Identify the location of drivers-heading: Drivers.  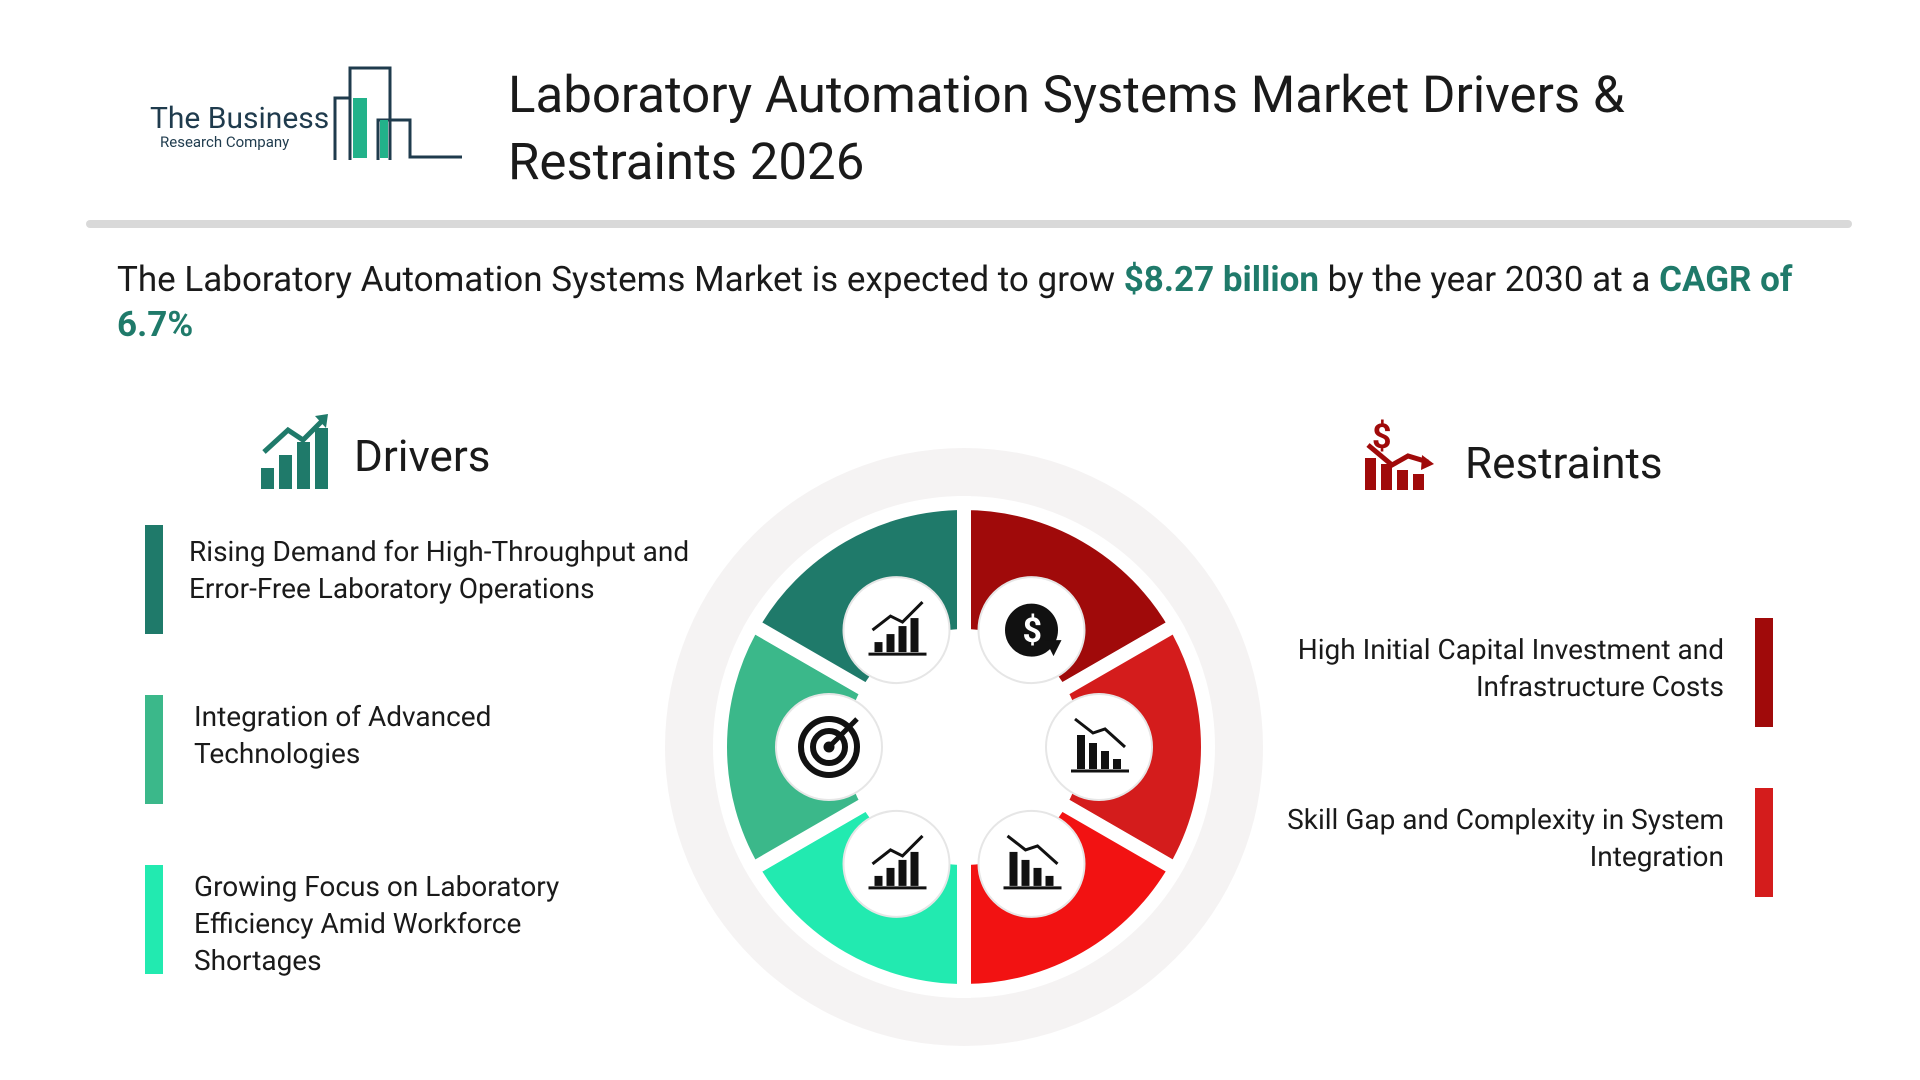
(422, 456).